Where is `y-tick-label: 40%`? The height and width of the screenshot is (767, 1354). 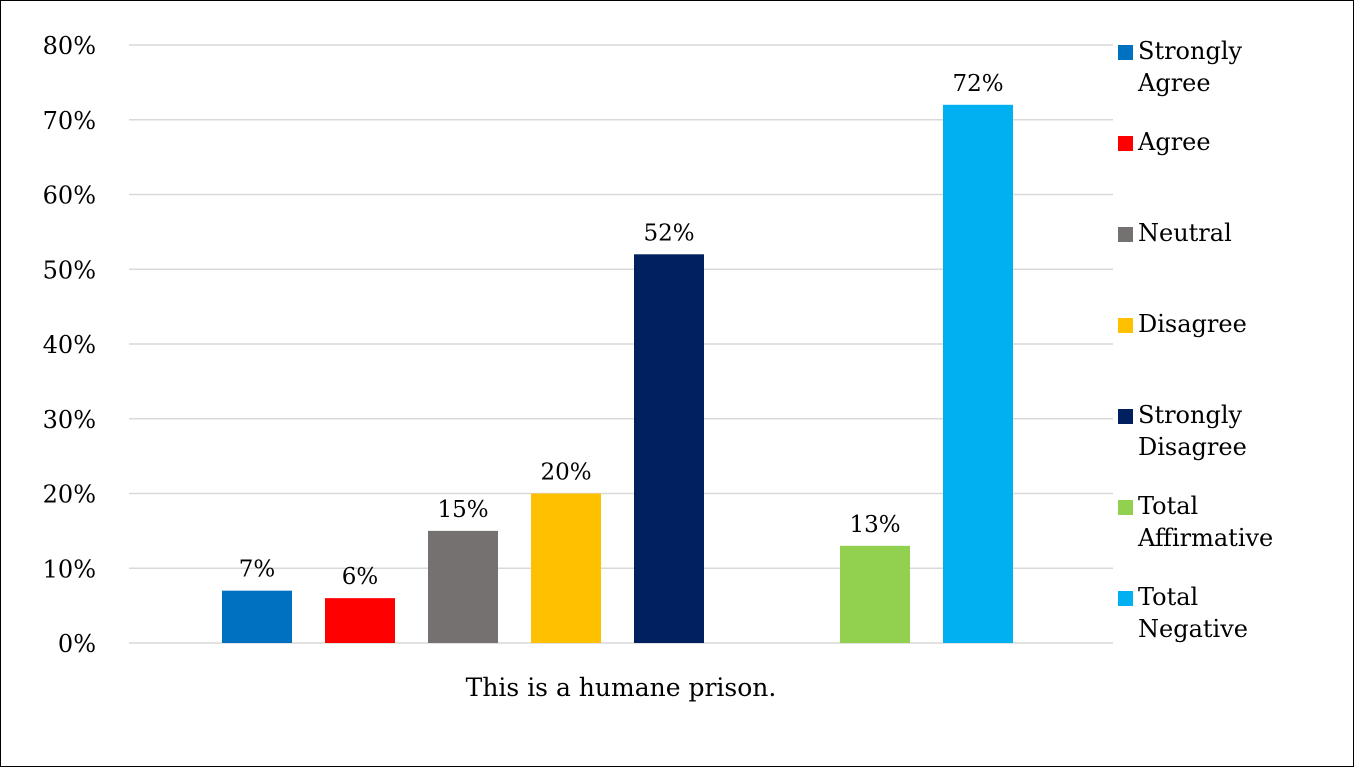
y-tick-label: 40% is located at coordinates (69, 345).